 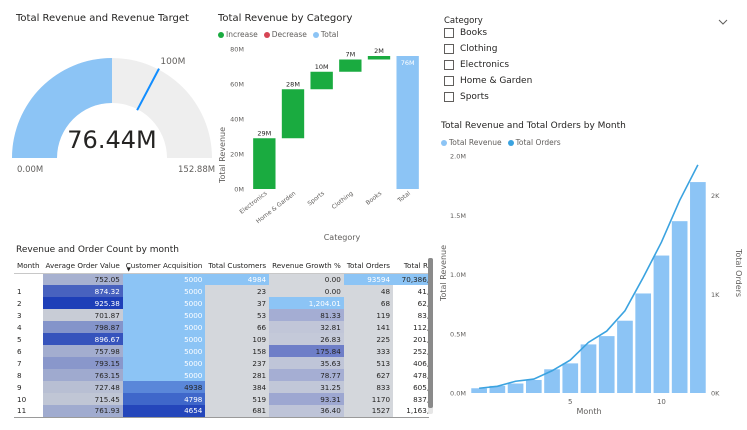 I want to click on waterfall-data-label: 7M, so click(x=350, y=55).